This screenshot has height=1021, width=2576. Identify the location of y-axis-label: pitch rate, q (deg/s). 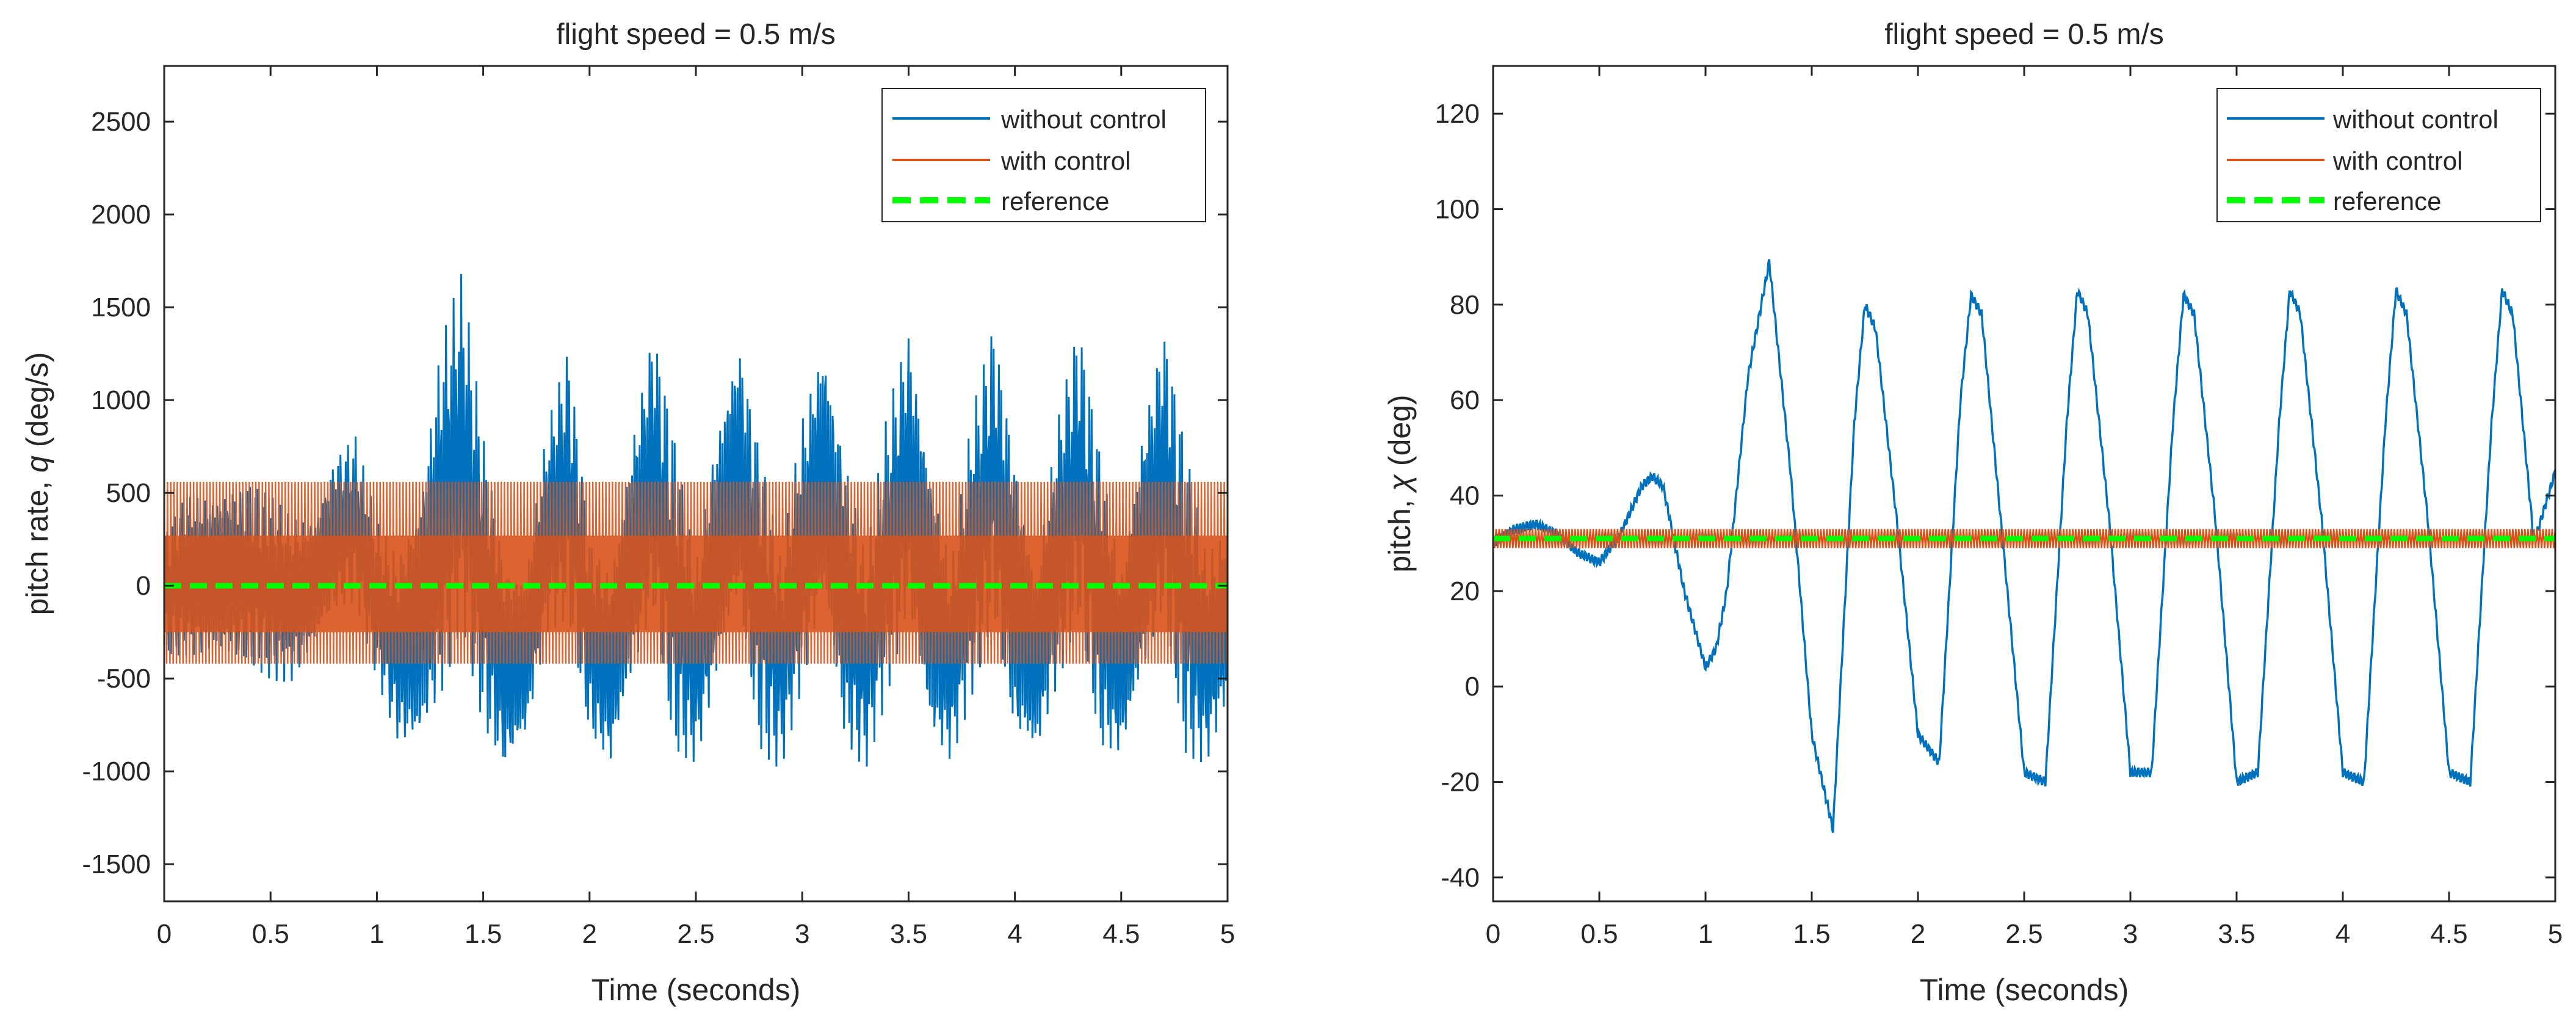
(37, 484).